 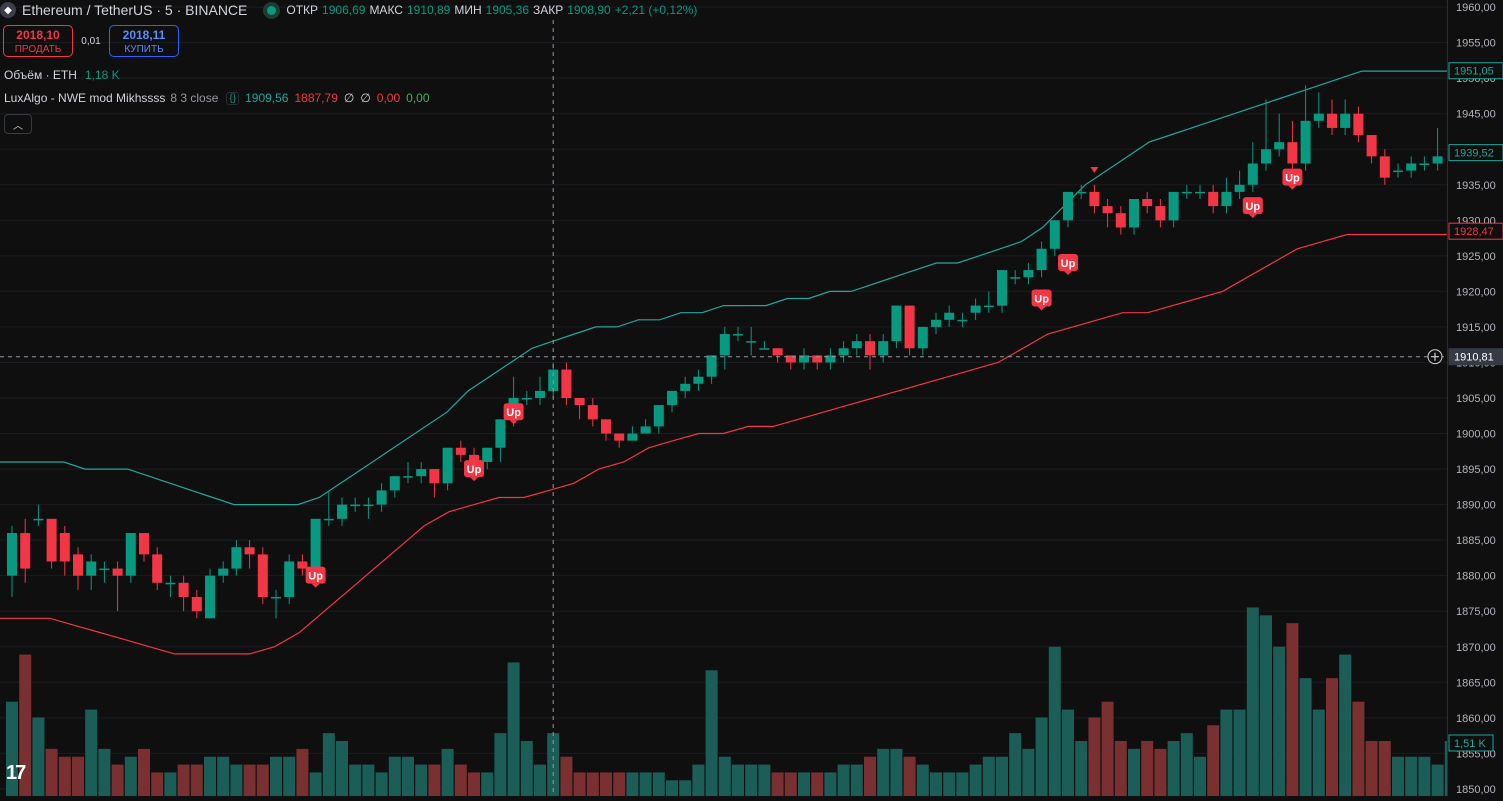 I want to click on volume-legend: Объём · ETH 1,18 K, so click(x=62, y=75).